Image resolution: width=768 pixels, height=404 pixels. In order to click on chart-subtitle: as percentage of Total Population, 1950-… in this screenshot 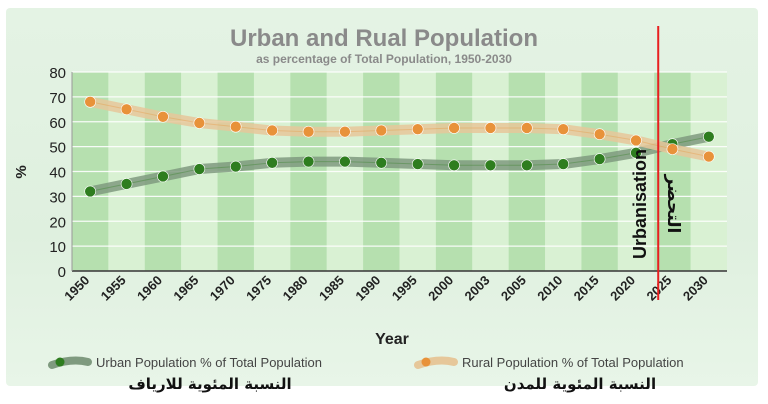, I will do `click(384, 59)`.